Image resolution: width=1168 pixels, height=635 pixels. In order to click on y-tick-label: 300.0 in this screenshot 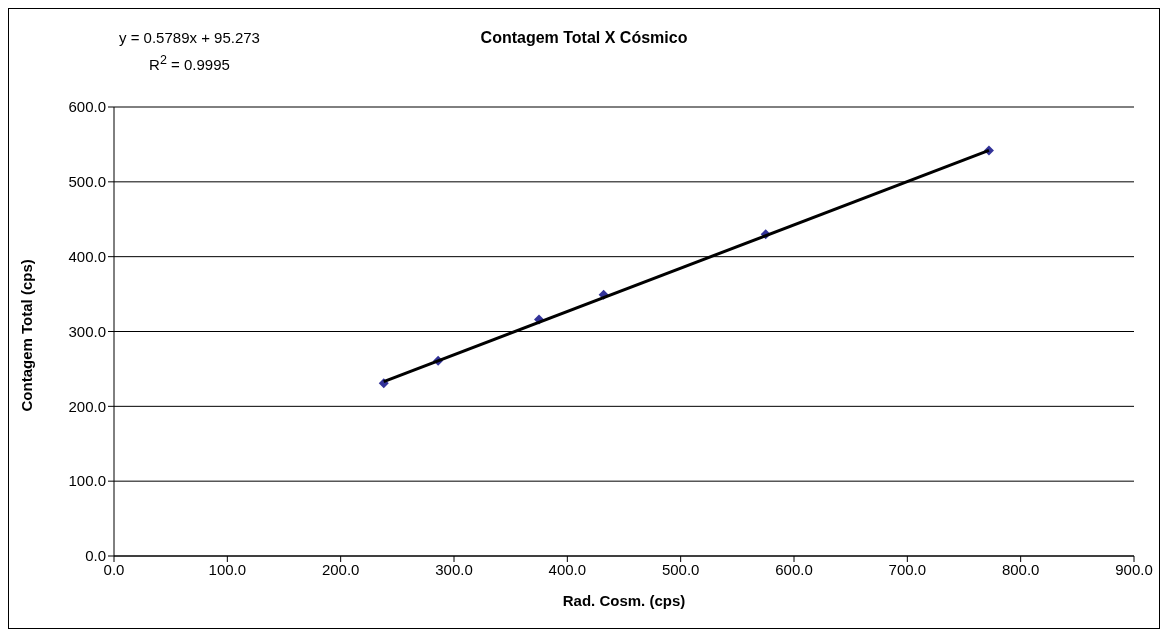, I will do `click(87, 331)`.